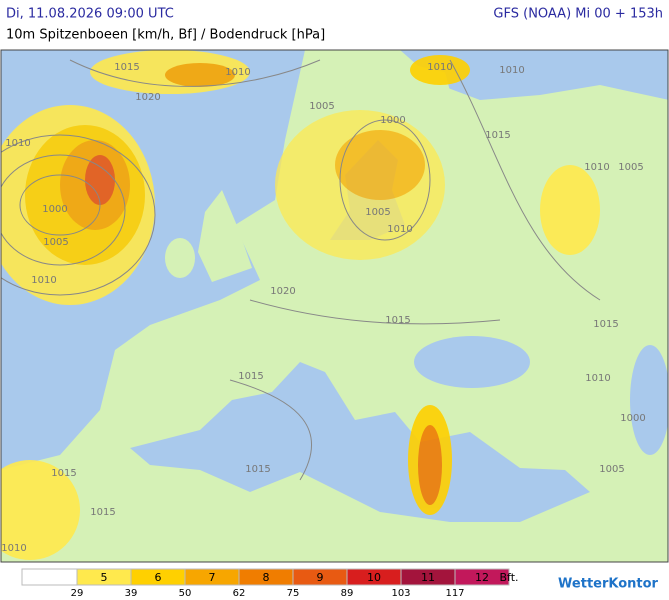 The width and height of the screenshot is (669, 600). I want to click on legend-bft: 11, so click(428, 577).